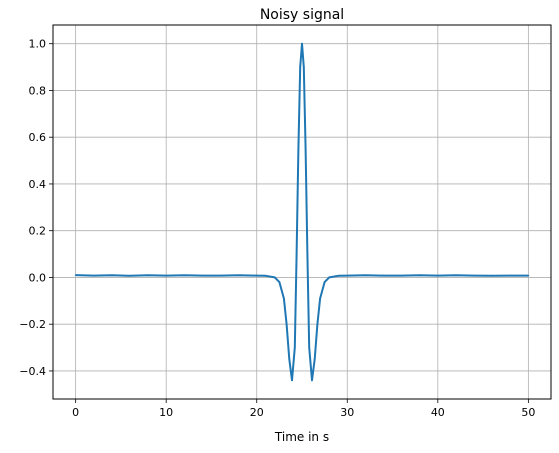  Describe the element at coordinates (38, 277) in the screenshot. I see `y-tick-label: 0.0` at that location.